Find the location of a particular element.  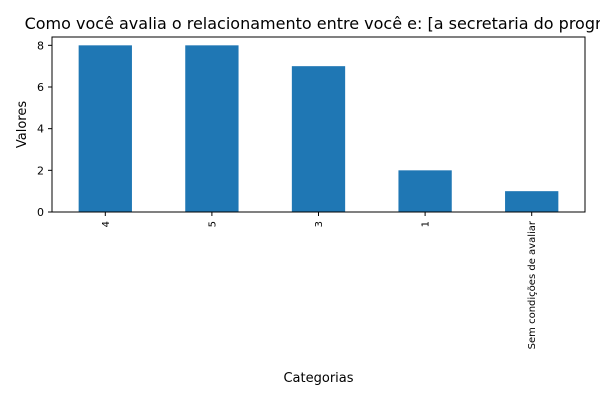

y-tick-label-3: 6 is located at coordinates (40, 87).